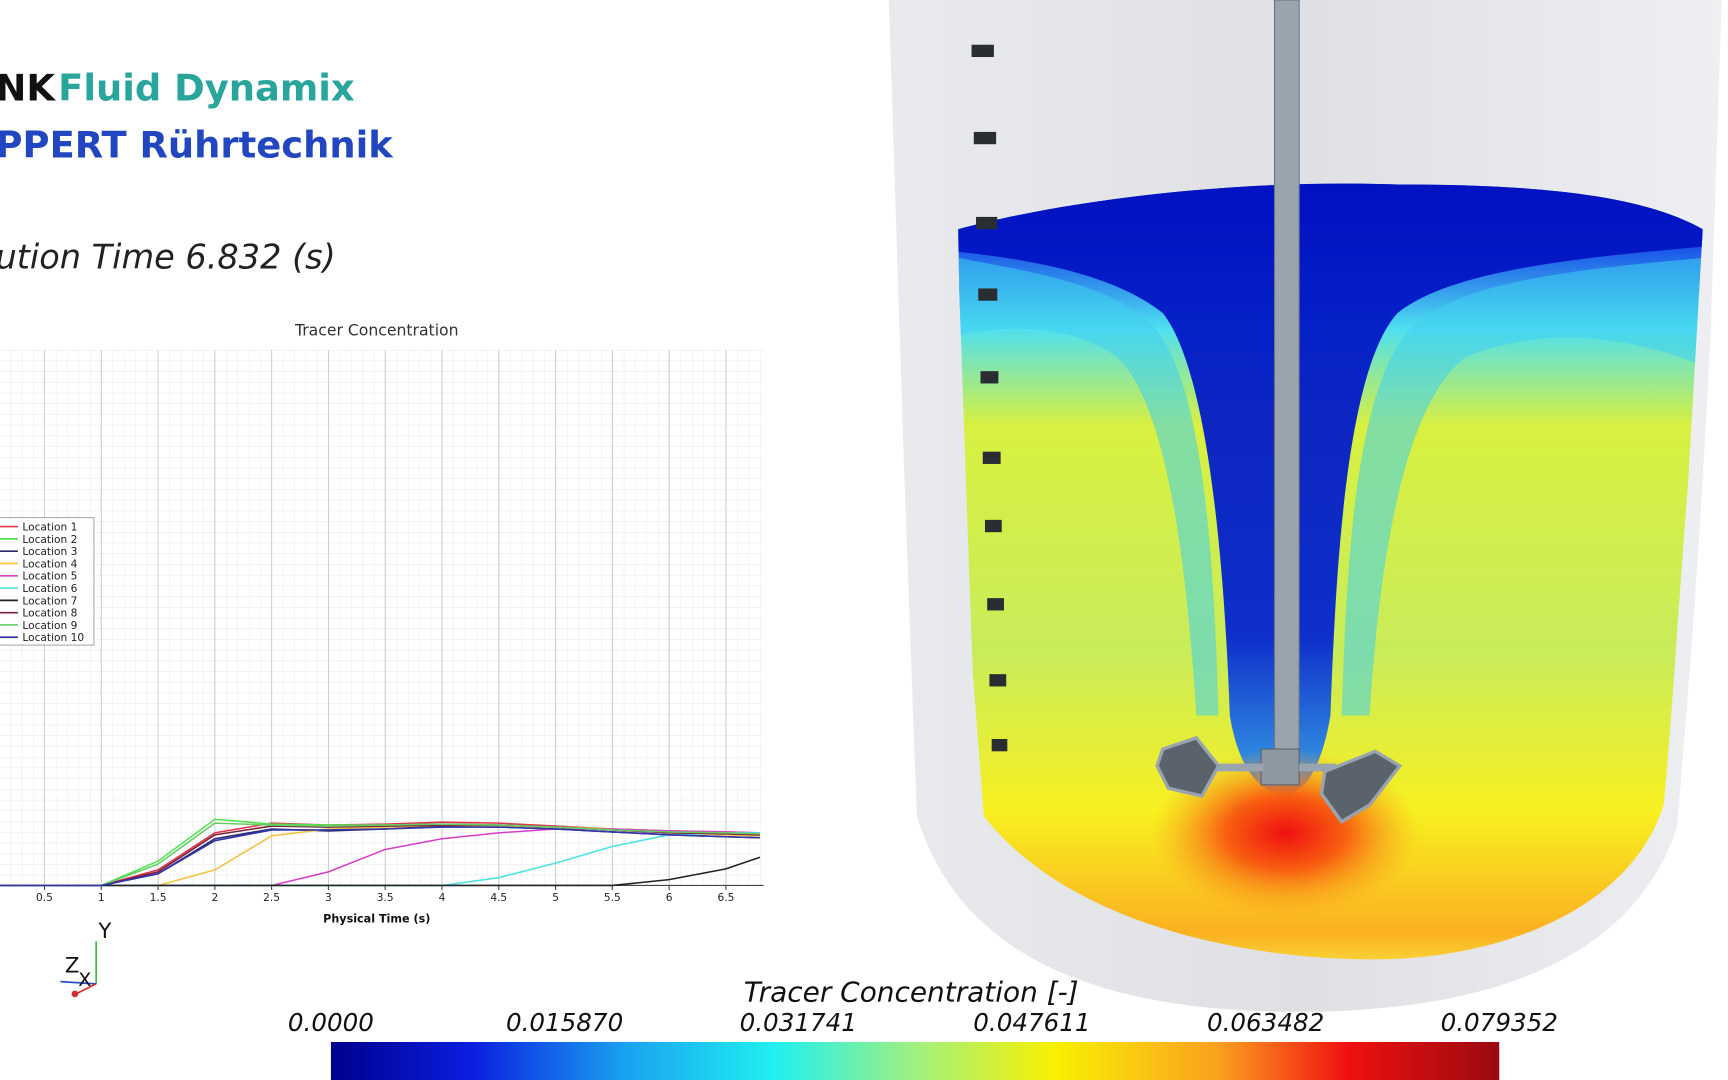 The width and height of the screenshot is (1728, 1080). Describe the element at coordinates (1499, 1022) in the screenshot. I see `colorbar-tick-label: 0.079352` at that location.